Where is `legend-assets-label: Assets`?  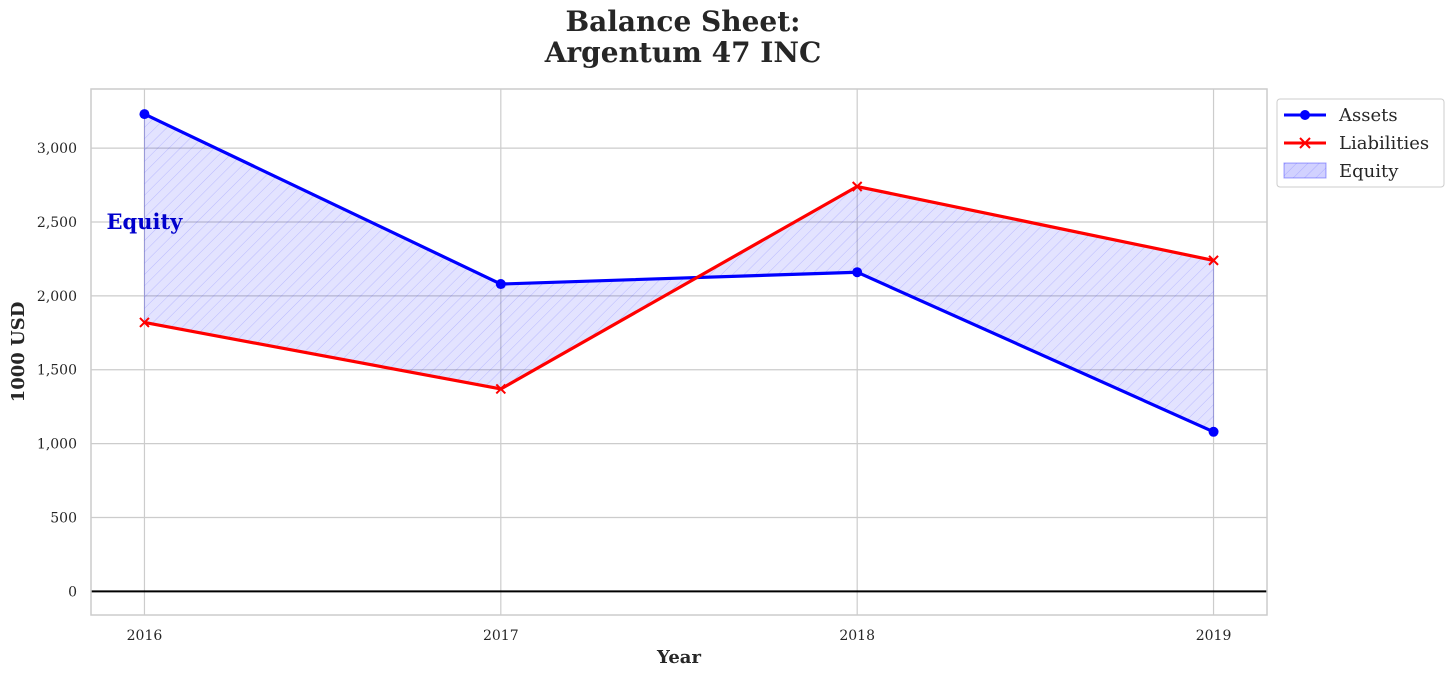 legend-assets-label: Assets is located at coordinates (1368, 115).